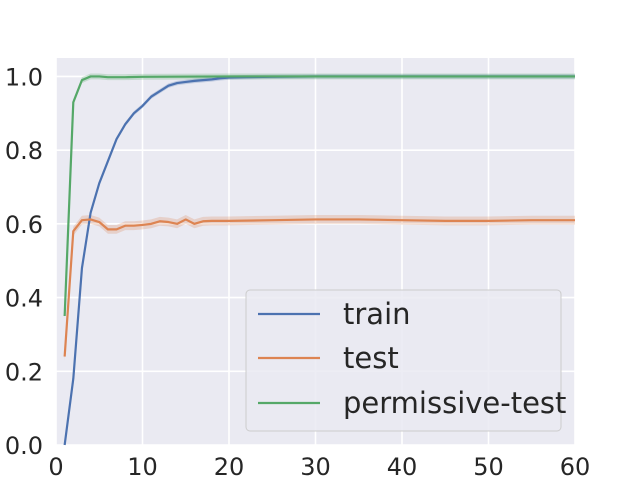 The height and width of the screenshot is (480, 640). I want to click on x-tick-label: 0, so click(55, 466).